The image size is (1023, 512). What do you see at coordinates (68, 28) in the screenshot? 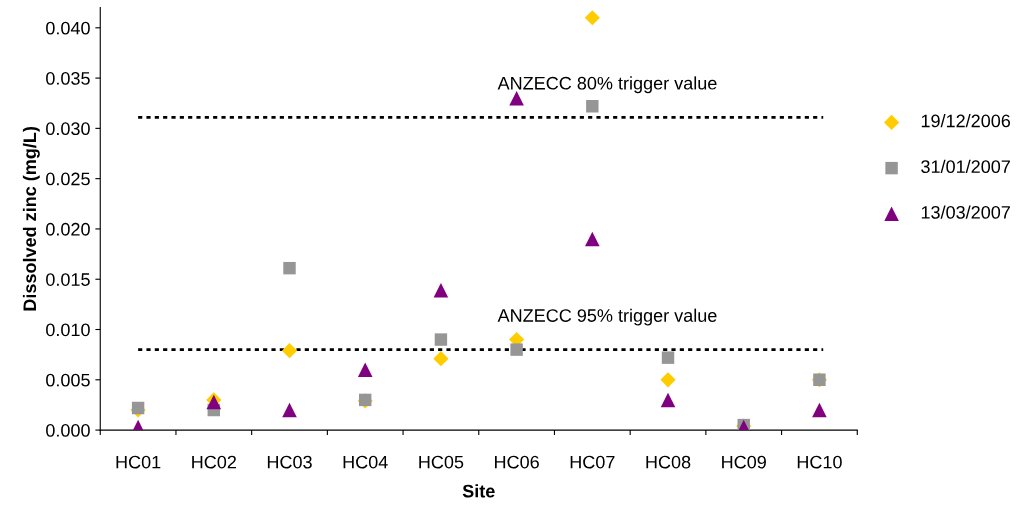
I see `y-tick-label: 0.040` at bounding box center [68, 28].